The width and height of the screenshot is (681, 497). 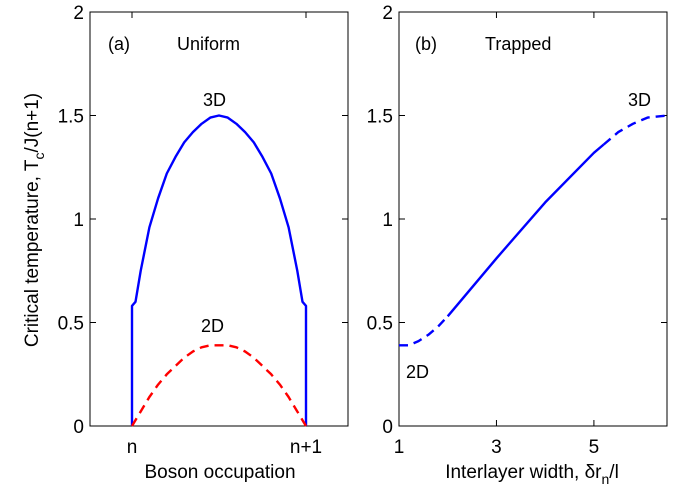 I want to click on panel-a-x-axis-label: Boson occupation, so click(x=219, y=472).